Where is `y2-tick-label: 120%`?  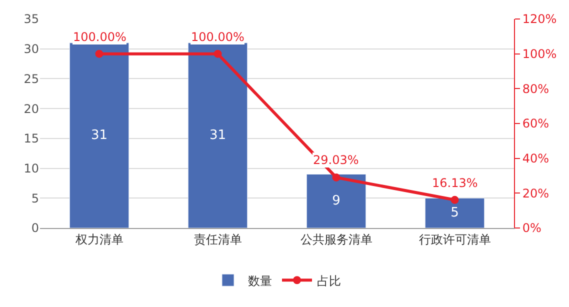
y2-tick-label: 120% is located at coordinates (539, 19).